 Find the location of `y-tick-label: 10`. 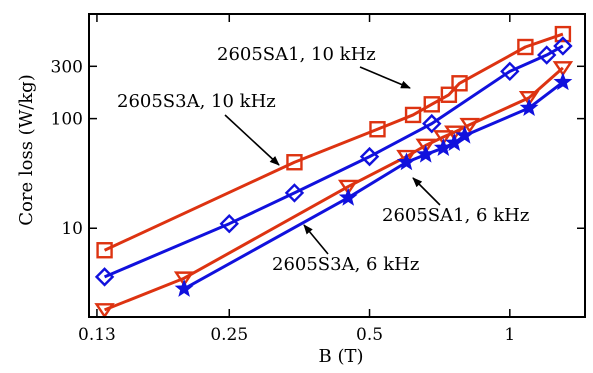

y-tick-label: 10 is located at coordinates (72, 229).